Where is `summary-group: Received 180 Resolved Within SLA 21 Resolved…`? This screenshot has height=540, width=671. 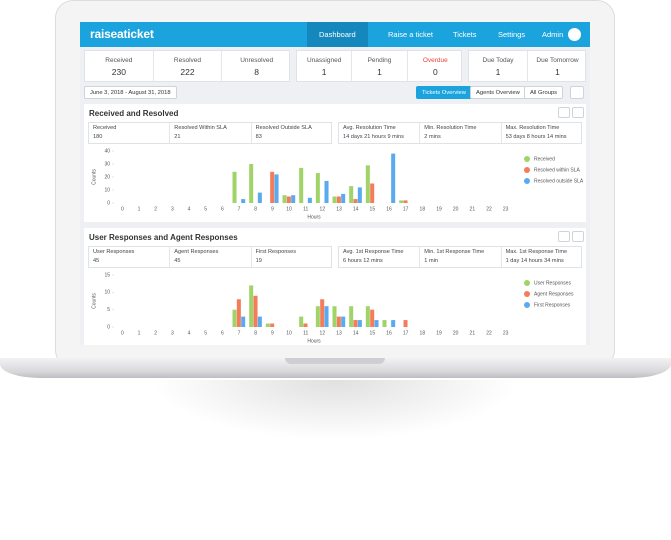 summary-group: Received 180 Resolved Within SLA 21 Resolved… is located at coordinates (210, 133).